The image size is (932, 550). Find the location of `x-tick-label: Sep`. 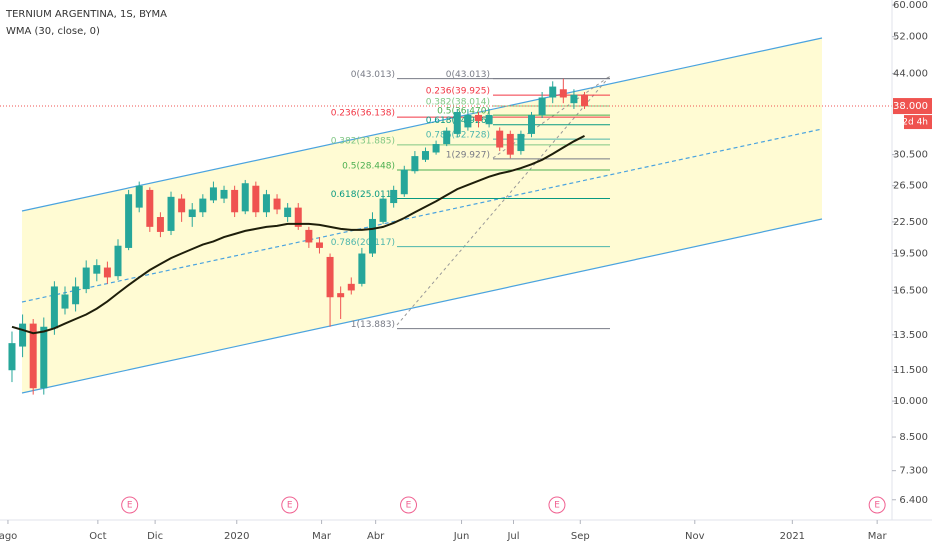

x-tick-label: Sep is located at coordinates (580, 536).